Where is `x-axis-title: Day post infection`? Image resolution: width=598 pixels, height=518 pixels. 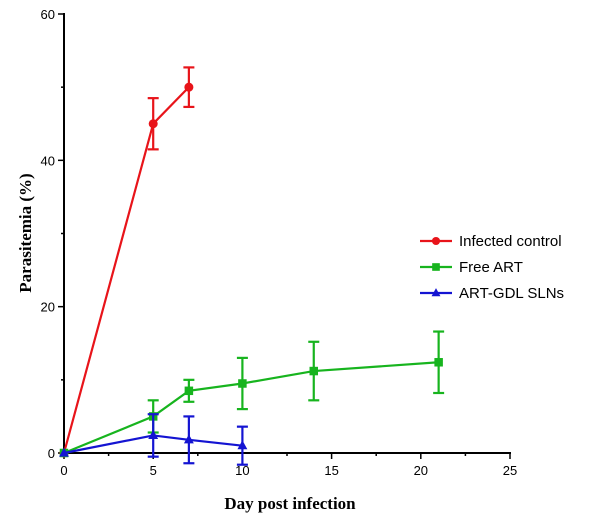
x-axis-title: Day post infection is located at coordinates (290, 503).